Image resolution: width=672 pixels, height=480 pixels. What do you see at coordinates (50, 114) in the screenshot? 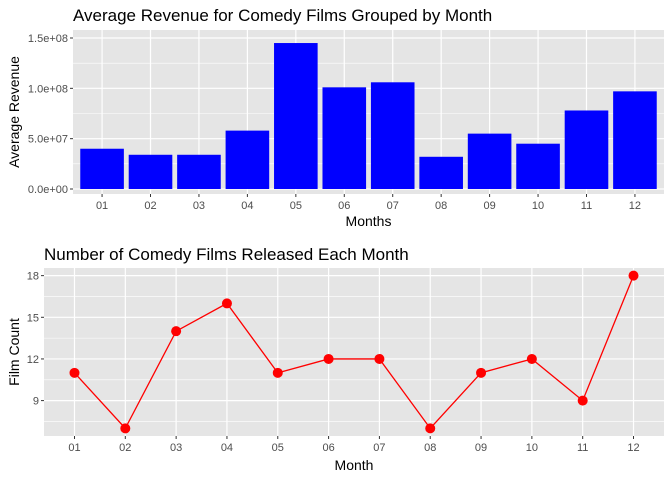
I see `chart1-y-ticks: 0.0e+00 5.0e+07 1.0e+08 1.5e+08` at bounding box center [50, 114].